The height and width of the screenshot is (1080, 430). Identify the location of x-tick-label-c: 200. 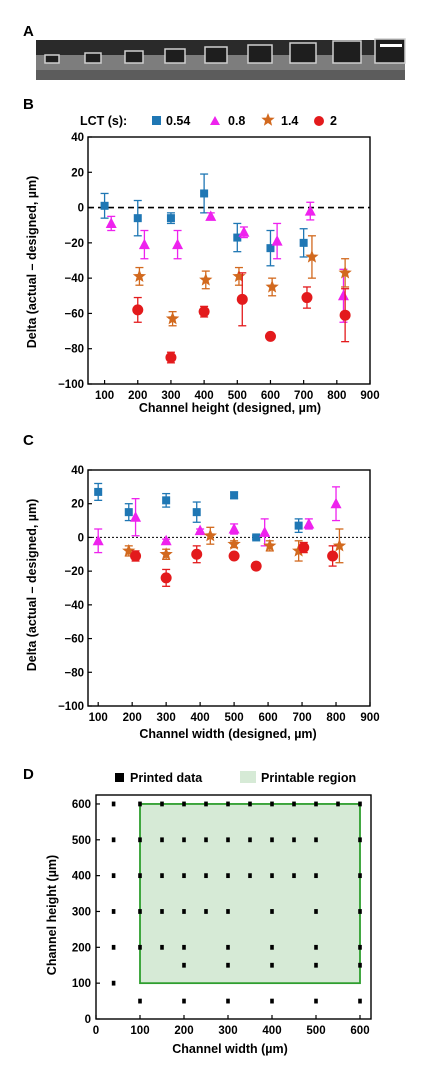
(132, 718).